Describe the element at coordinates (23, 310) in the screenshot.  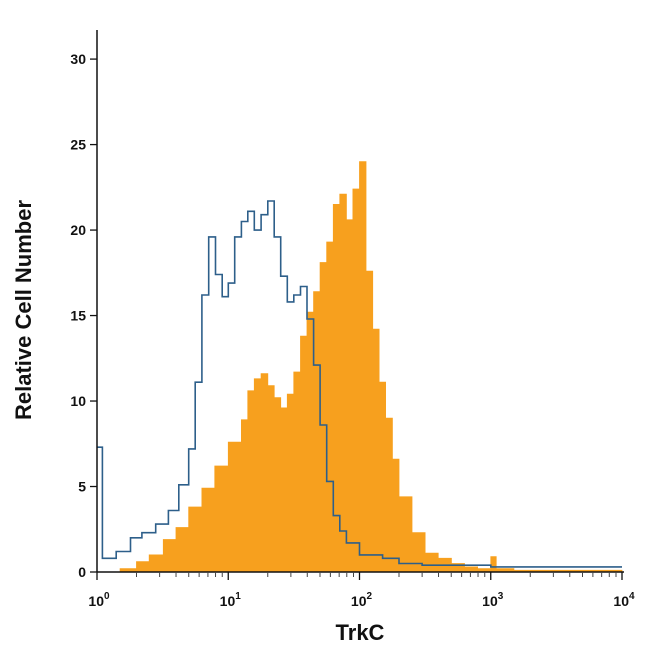
I see `y-axis-title: Relative Cell Number` at that location.